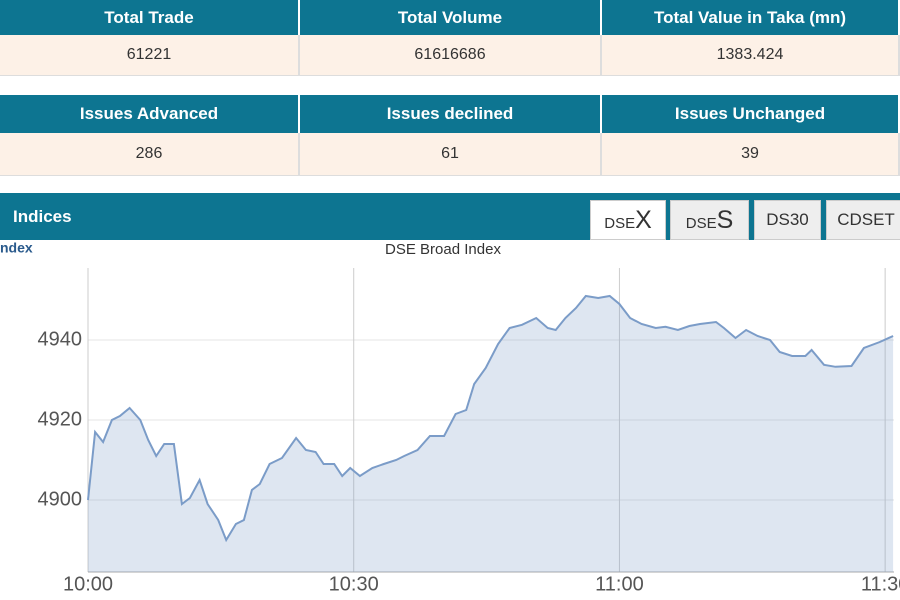 The height and width of the screenshot is (600, 900). I want to click on x-tick-label: 11:30, so click(880, 584).